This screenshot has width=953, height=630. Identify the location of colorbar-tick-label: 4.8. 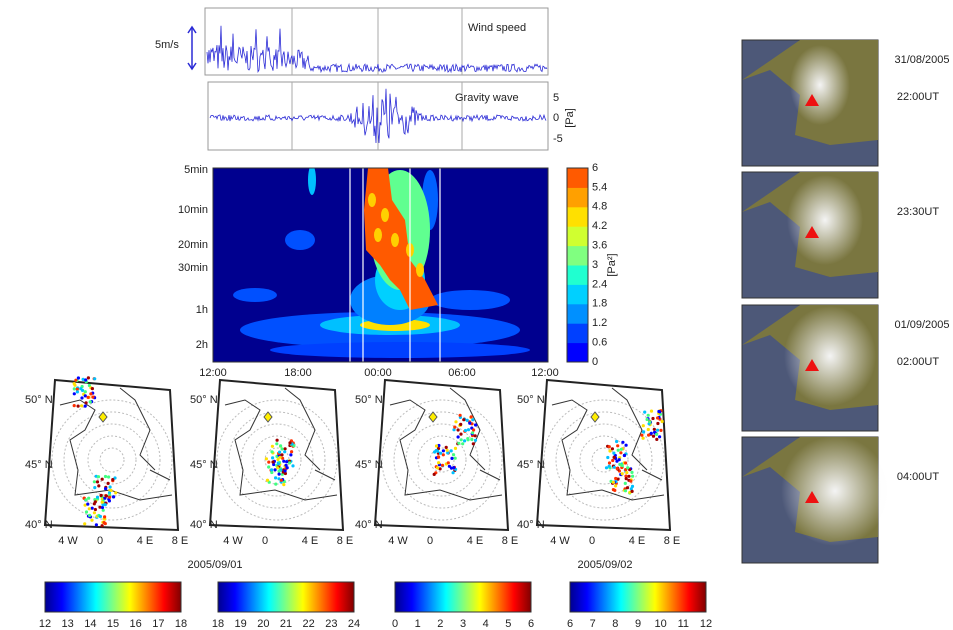
(599, 207).